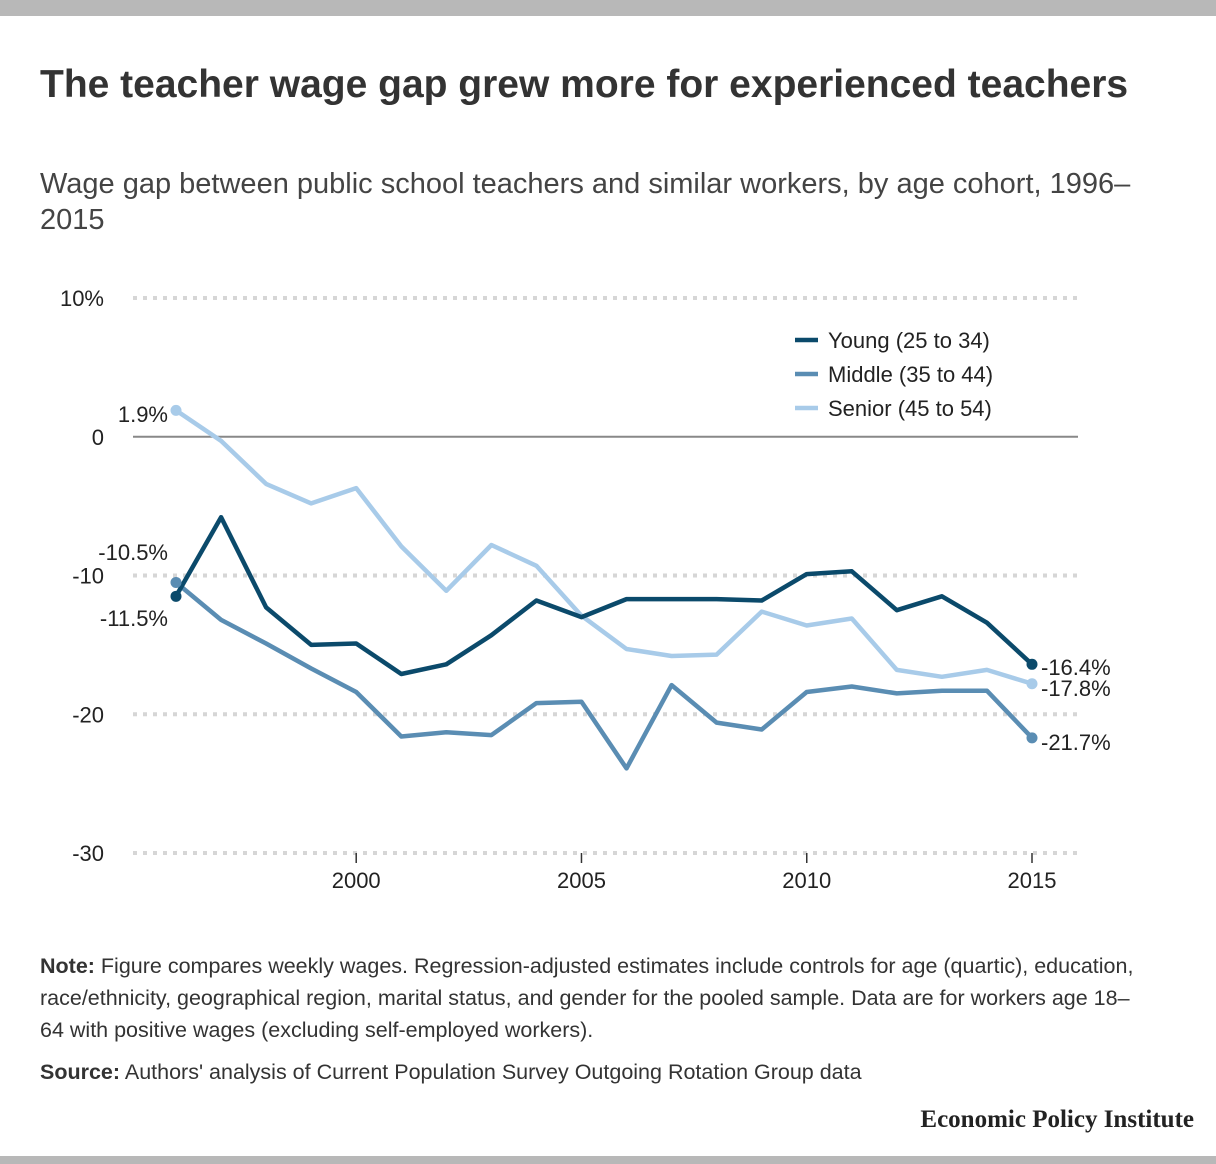 This screenshot has width=1216, height=1164. Describe the element at coordinates (88, 853) in the screenshot. I see `y-tick-label: -30` at that location.